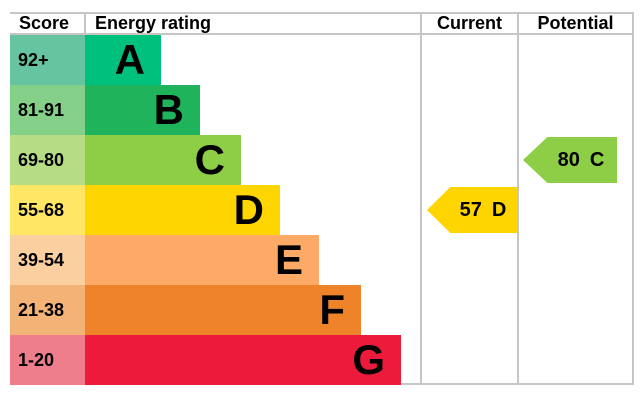 This screenshot has width=641, height=408. What do you see at coordinates (36, 359) in the screenshot?
I see `band-score-label: 1-20` at bounding box center [36, 359].